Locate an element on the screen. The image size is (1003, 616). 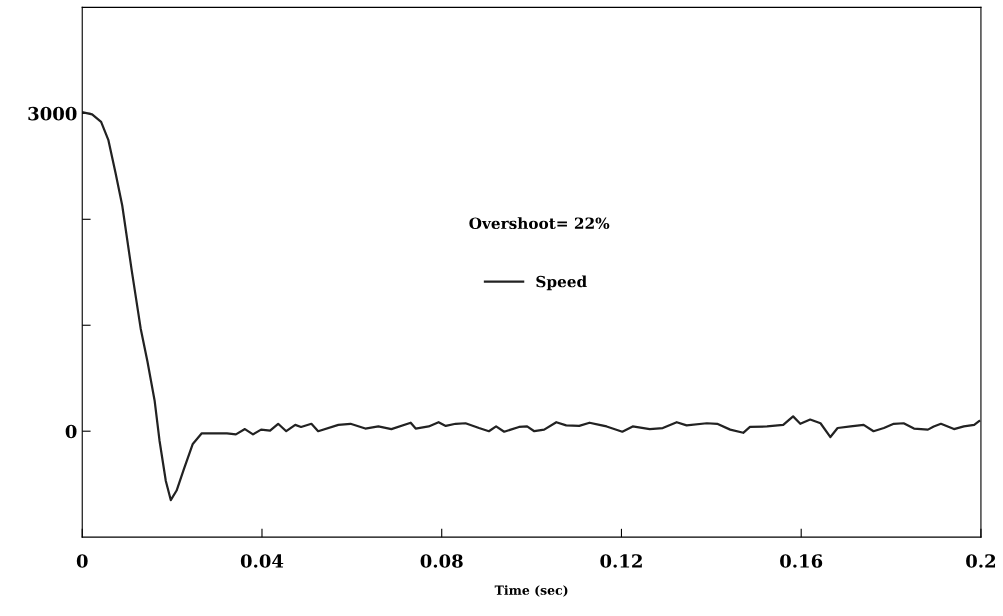
x-tick-label: 0 is located at coordinates (82, 561).